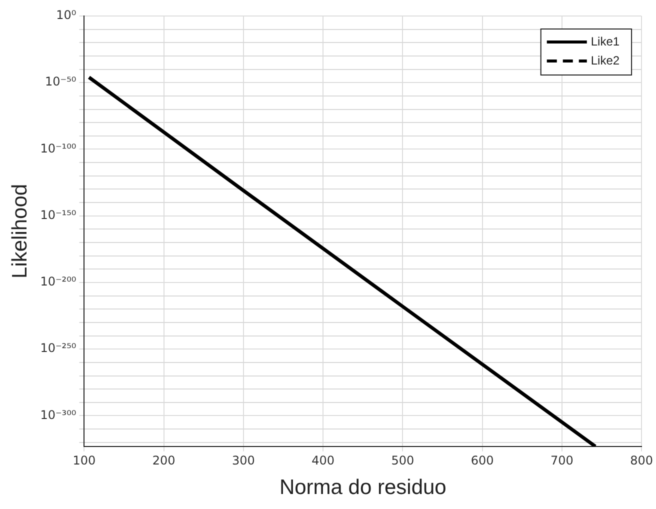 The width and height of the screenshot is (656, 509). Describe the element at coordinates (362, 488) in the screenshot. I see `x-axis-title: Norma do residuo` at that location.